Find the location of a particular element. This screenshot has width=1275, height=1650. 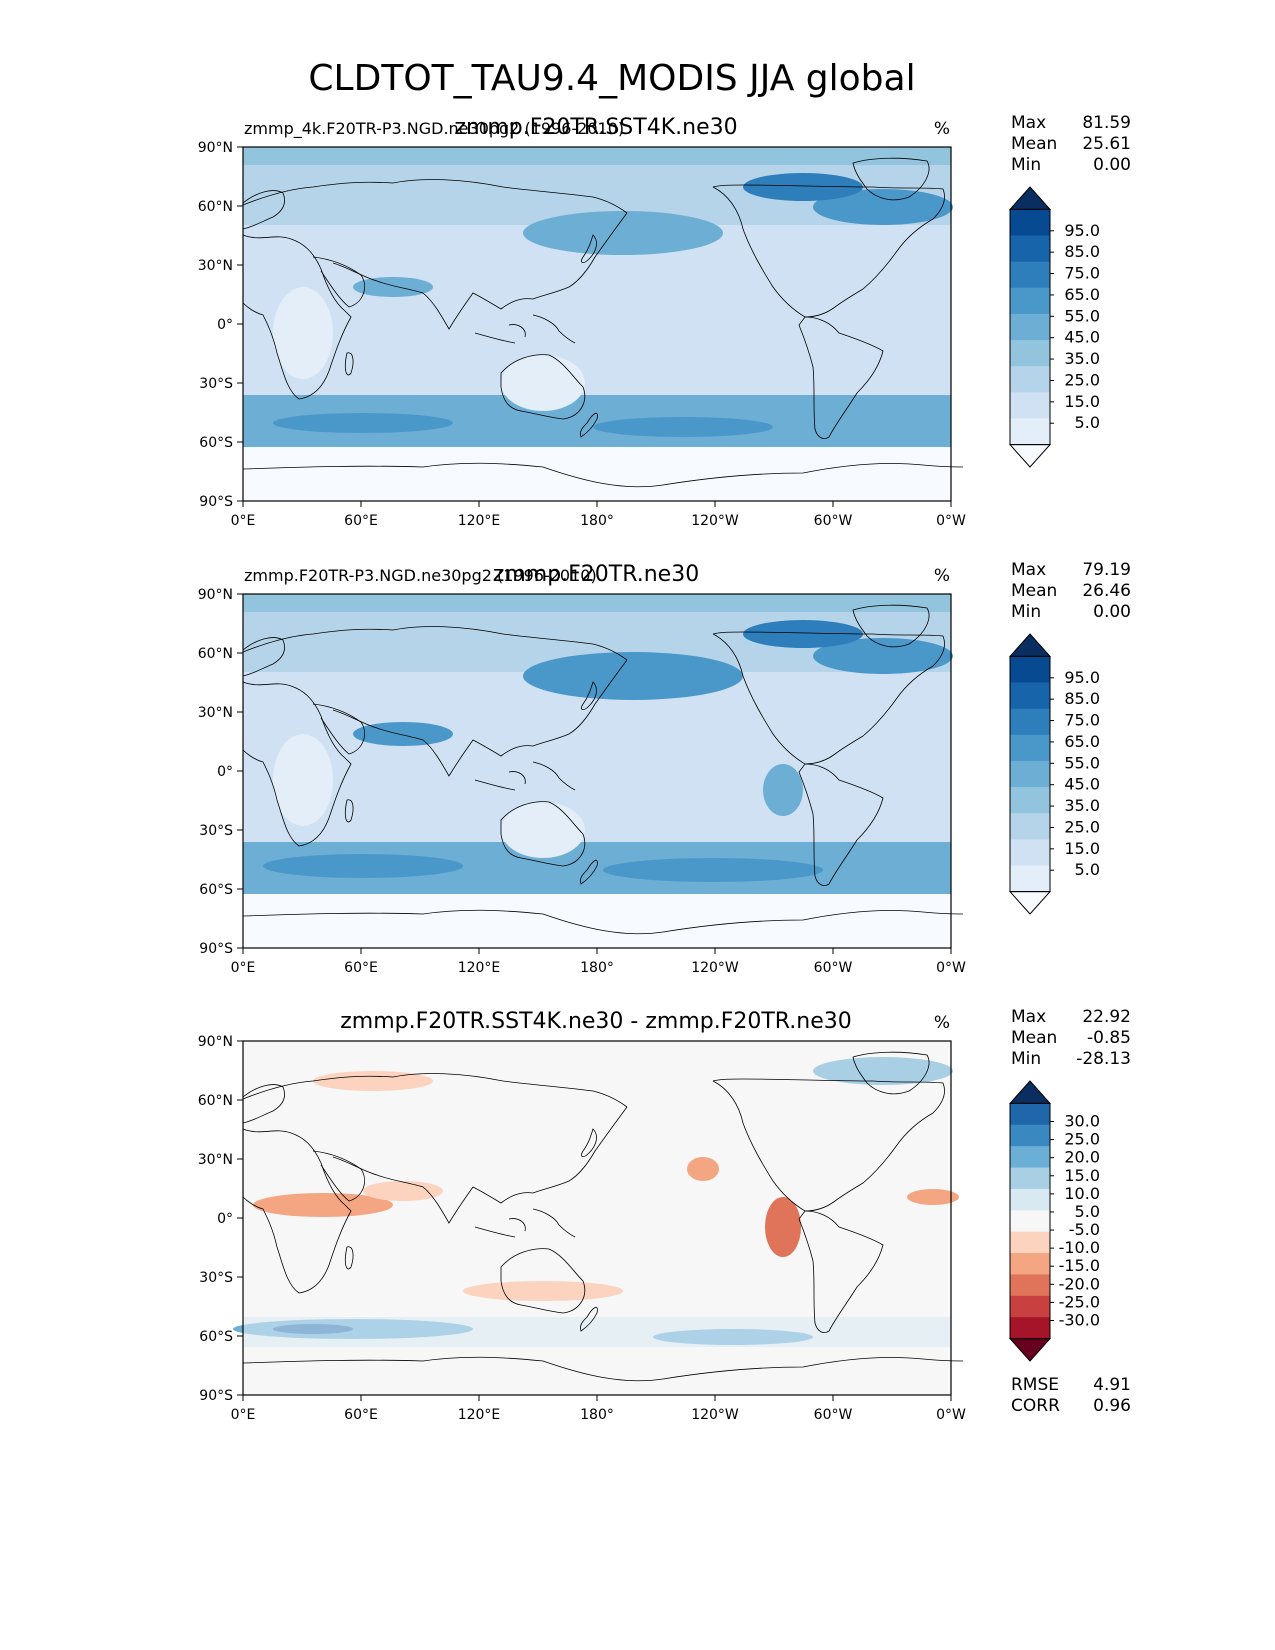

diff-patch-sahel is located at coordinates (323, 1205).